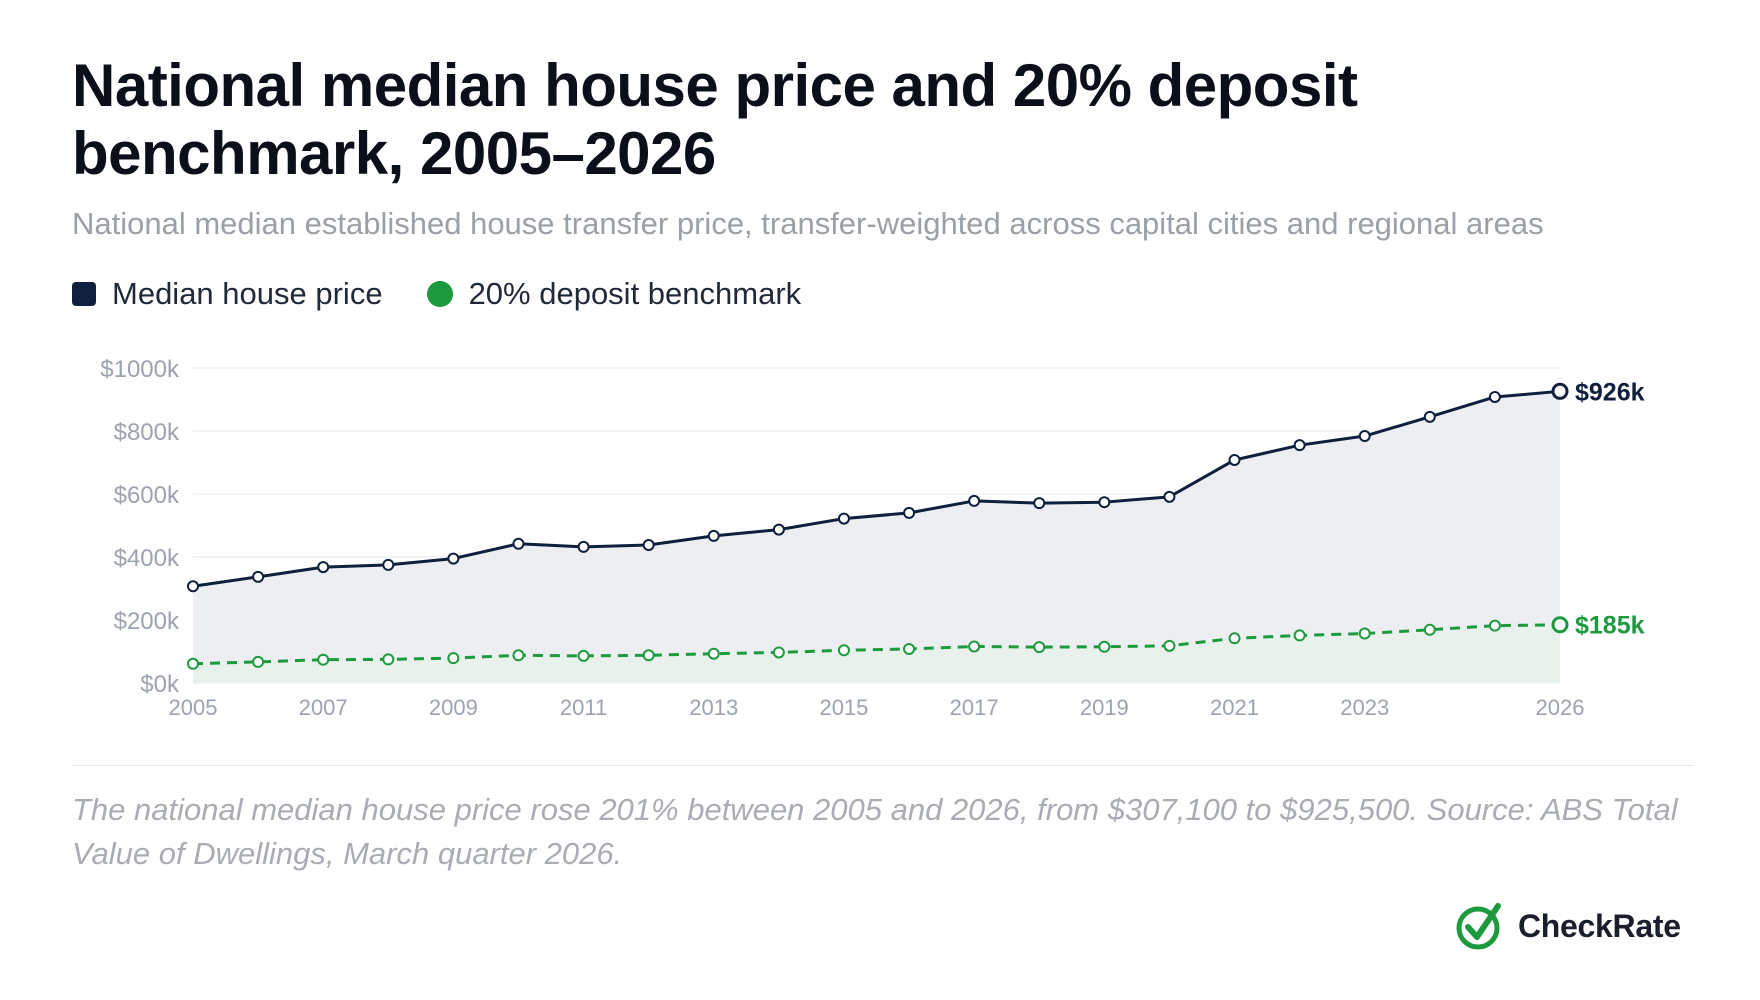  I want to click on legend-item-deposit: 20% deposit benchmark, so click(614, 294).